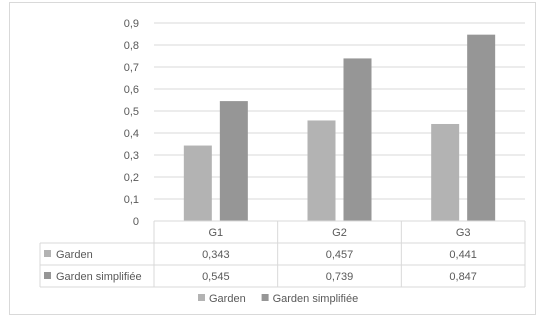 This screenshot has width=540, height=320. What do you see at coordinates (463, 277) in the screenshot?
I see `data-label: 0,847` at bounding box center [463, 277].